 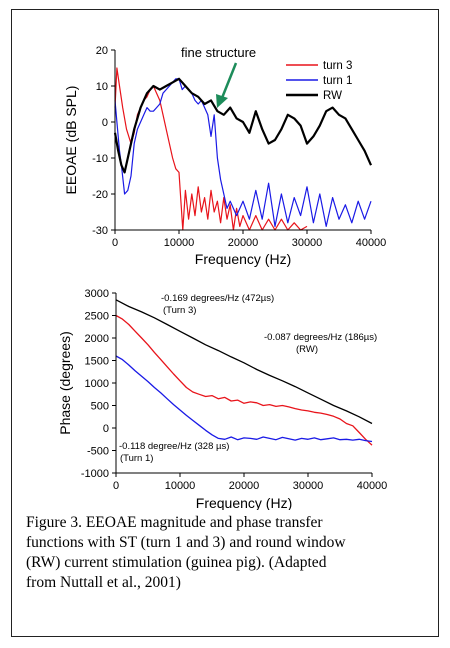 What do you see at coordinates (174, 446) in the screenshot?
I see `turn1-slope-annotation: -0.118 degree/Hz (328 µs)` at bounding box center [174, 446].